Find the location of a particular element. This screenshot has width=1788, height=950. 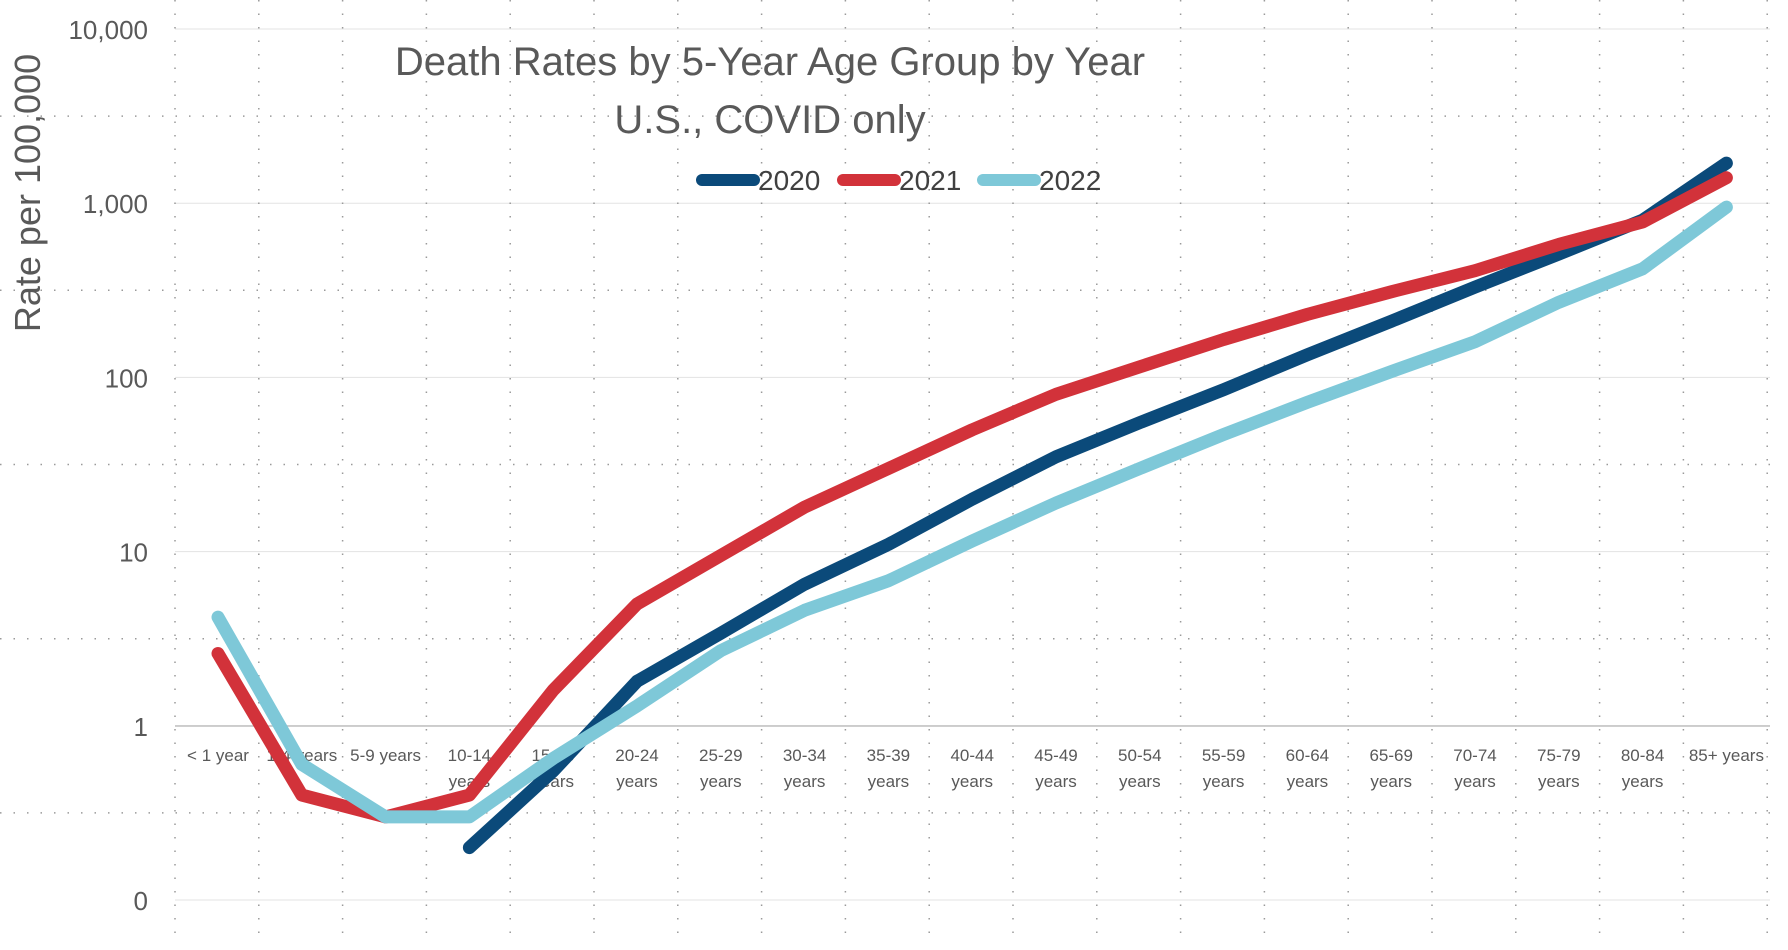

x-tick-label: 75-79 is located at coordinates (1558, 755).